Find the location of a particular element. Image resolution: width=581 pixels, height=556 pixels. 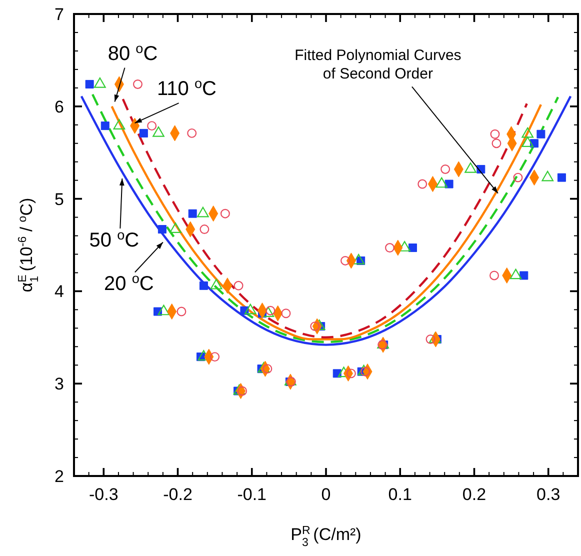

y-tick-label: 2 is located at coordinates (59, 476).